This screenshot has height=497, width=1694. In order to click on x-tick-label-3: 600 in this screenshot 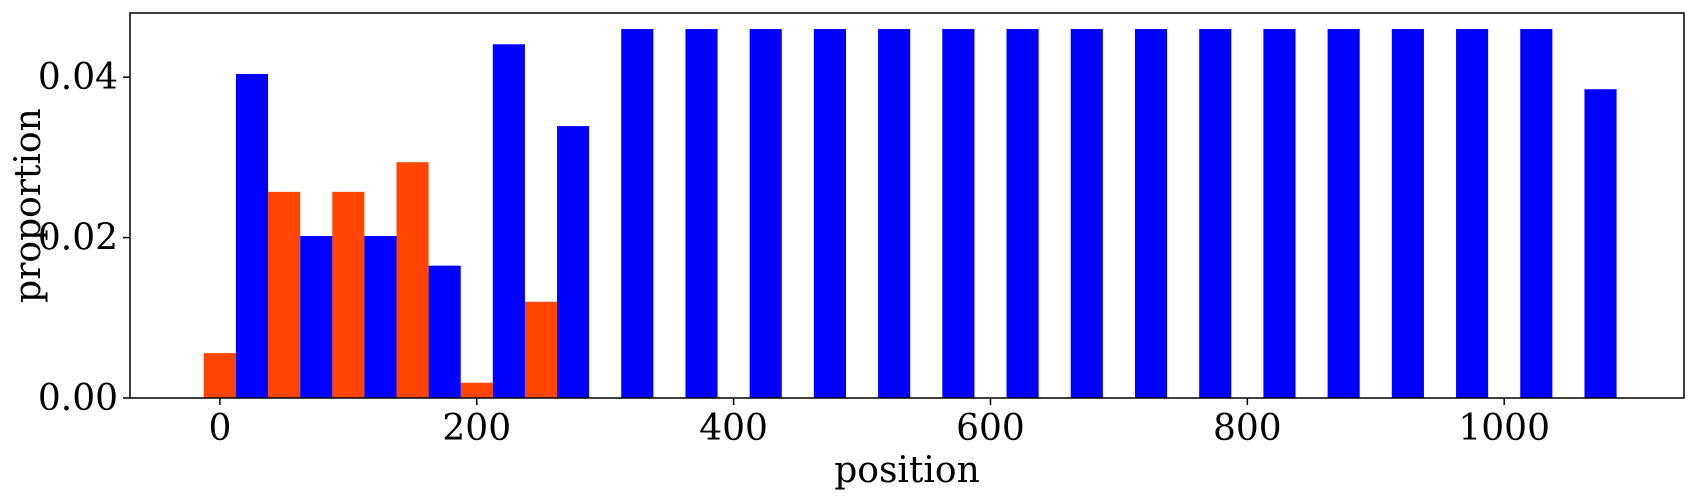, I will do `click(990, 428)`.